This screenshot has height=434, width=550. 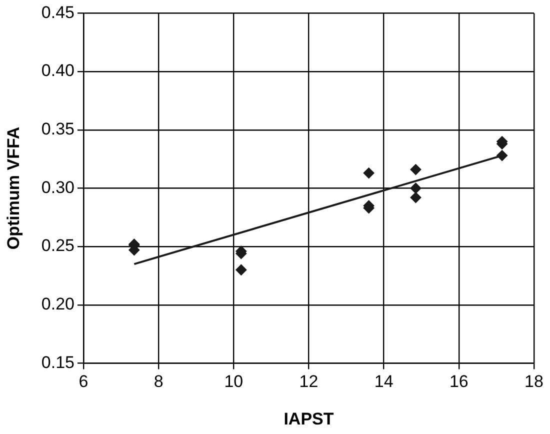 I want to click on x-tick-label: 14, so click(x=384, y=382).